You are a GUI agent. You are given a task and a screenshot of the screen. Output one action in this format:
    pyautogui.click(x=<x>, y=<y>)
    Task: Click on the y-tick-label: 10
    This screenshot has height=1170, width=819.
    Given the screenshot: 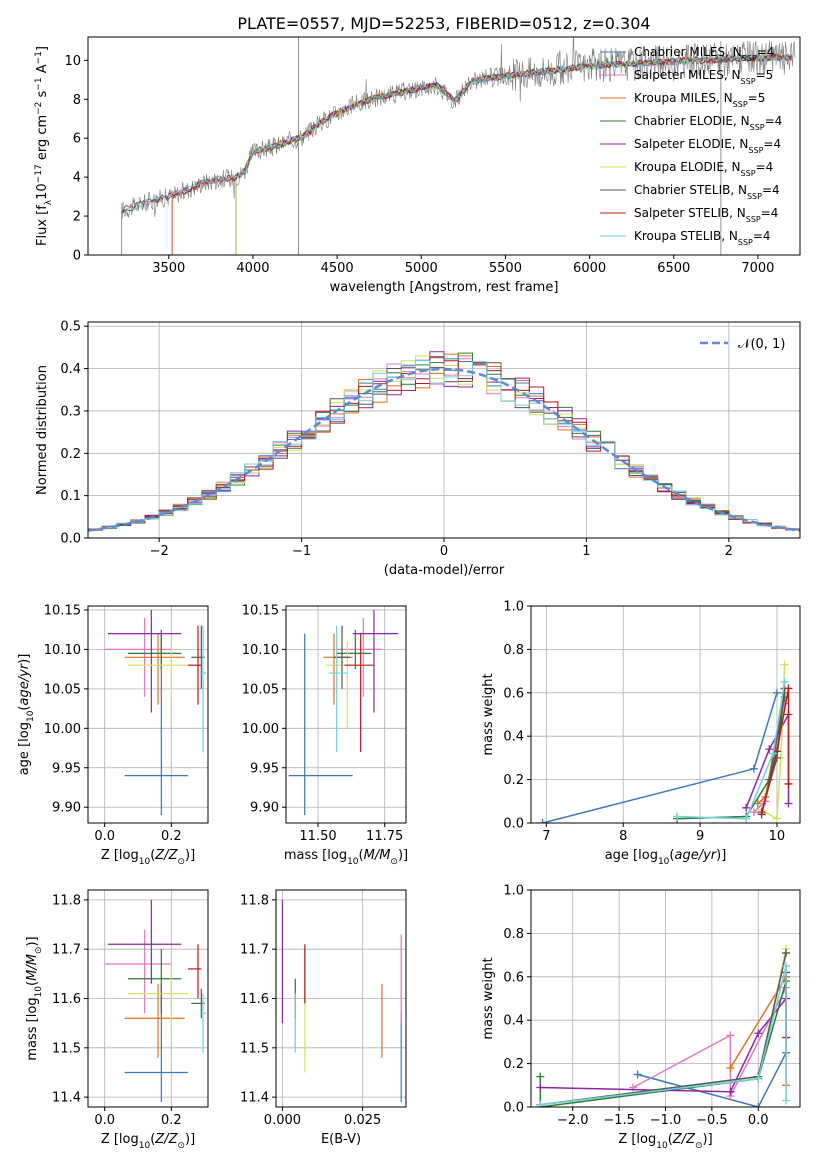 What is the action you would take?
    pyautogui.click(x=72, y=61)
    